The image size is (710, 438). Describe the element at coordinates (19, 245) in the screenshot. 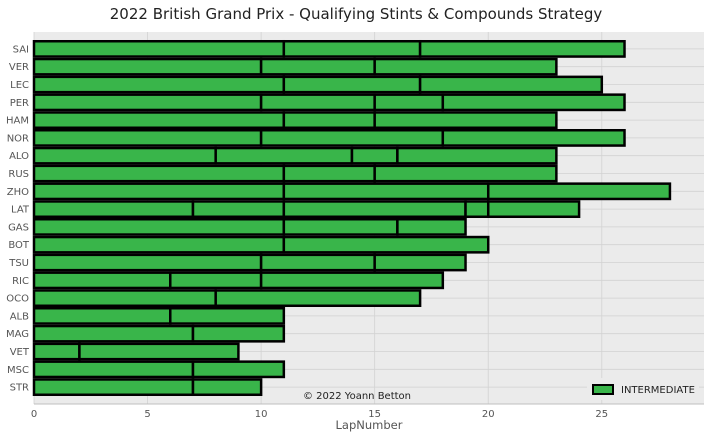

I see `y-tick-label: BOT` at that location.